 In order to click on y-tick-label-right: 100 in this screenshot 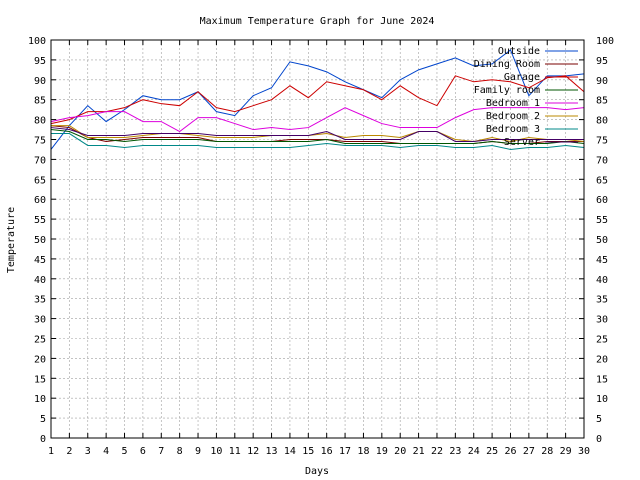, I will do `click(605, 41)`.